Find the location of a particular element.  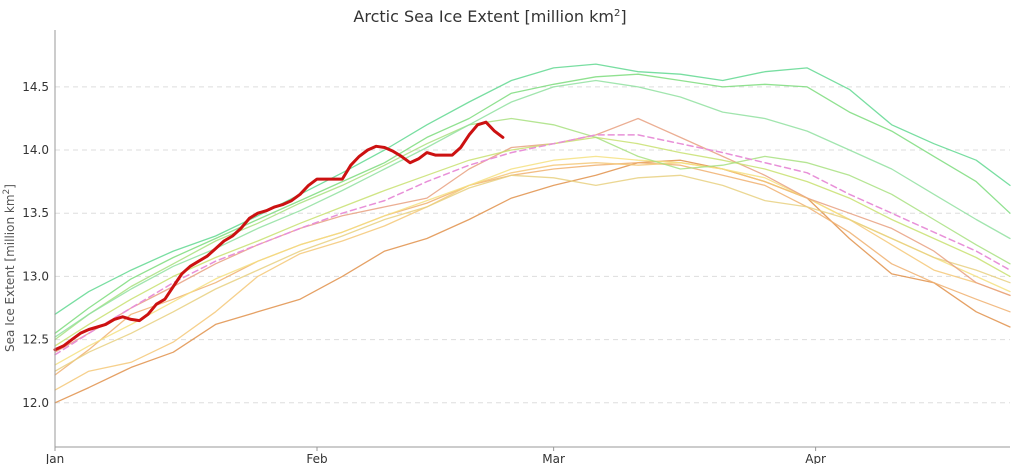

x-tick-label: Apr is located at coordinates (815, 458).